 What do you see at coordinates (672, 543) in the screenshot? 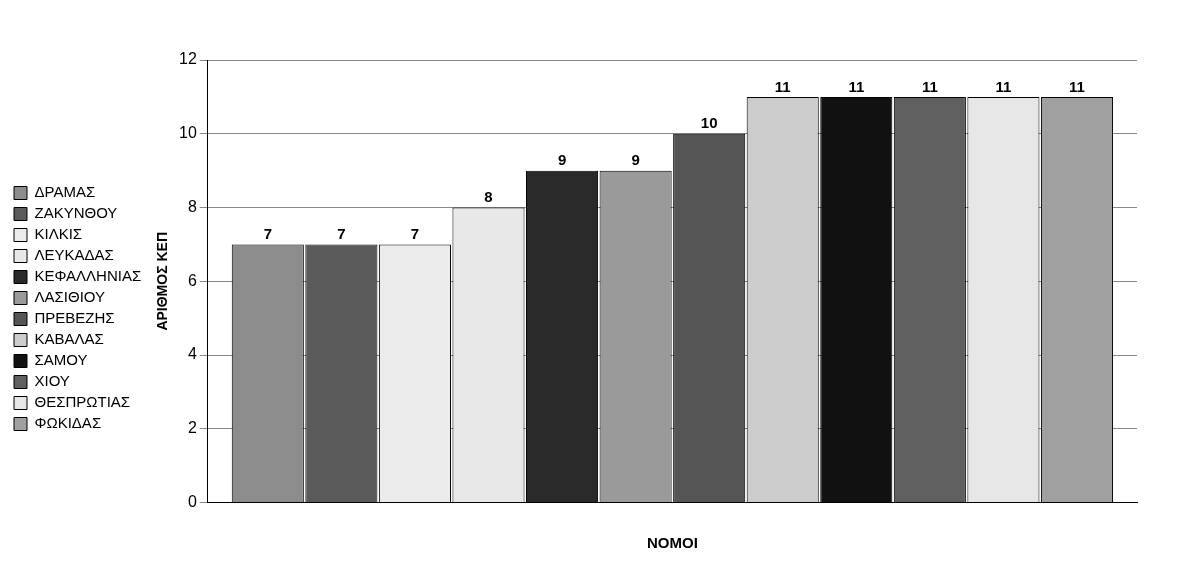
I see `x-axis-title: ΝΟΜΟΙ` at bounding box center [672, 543].